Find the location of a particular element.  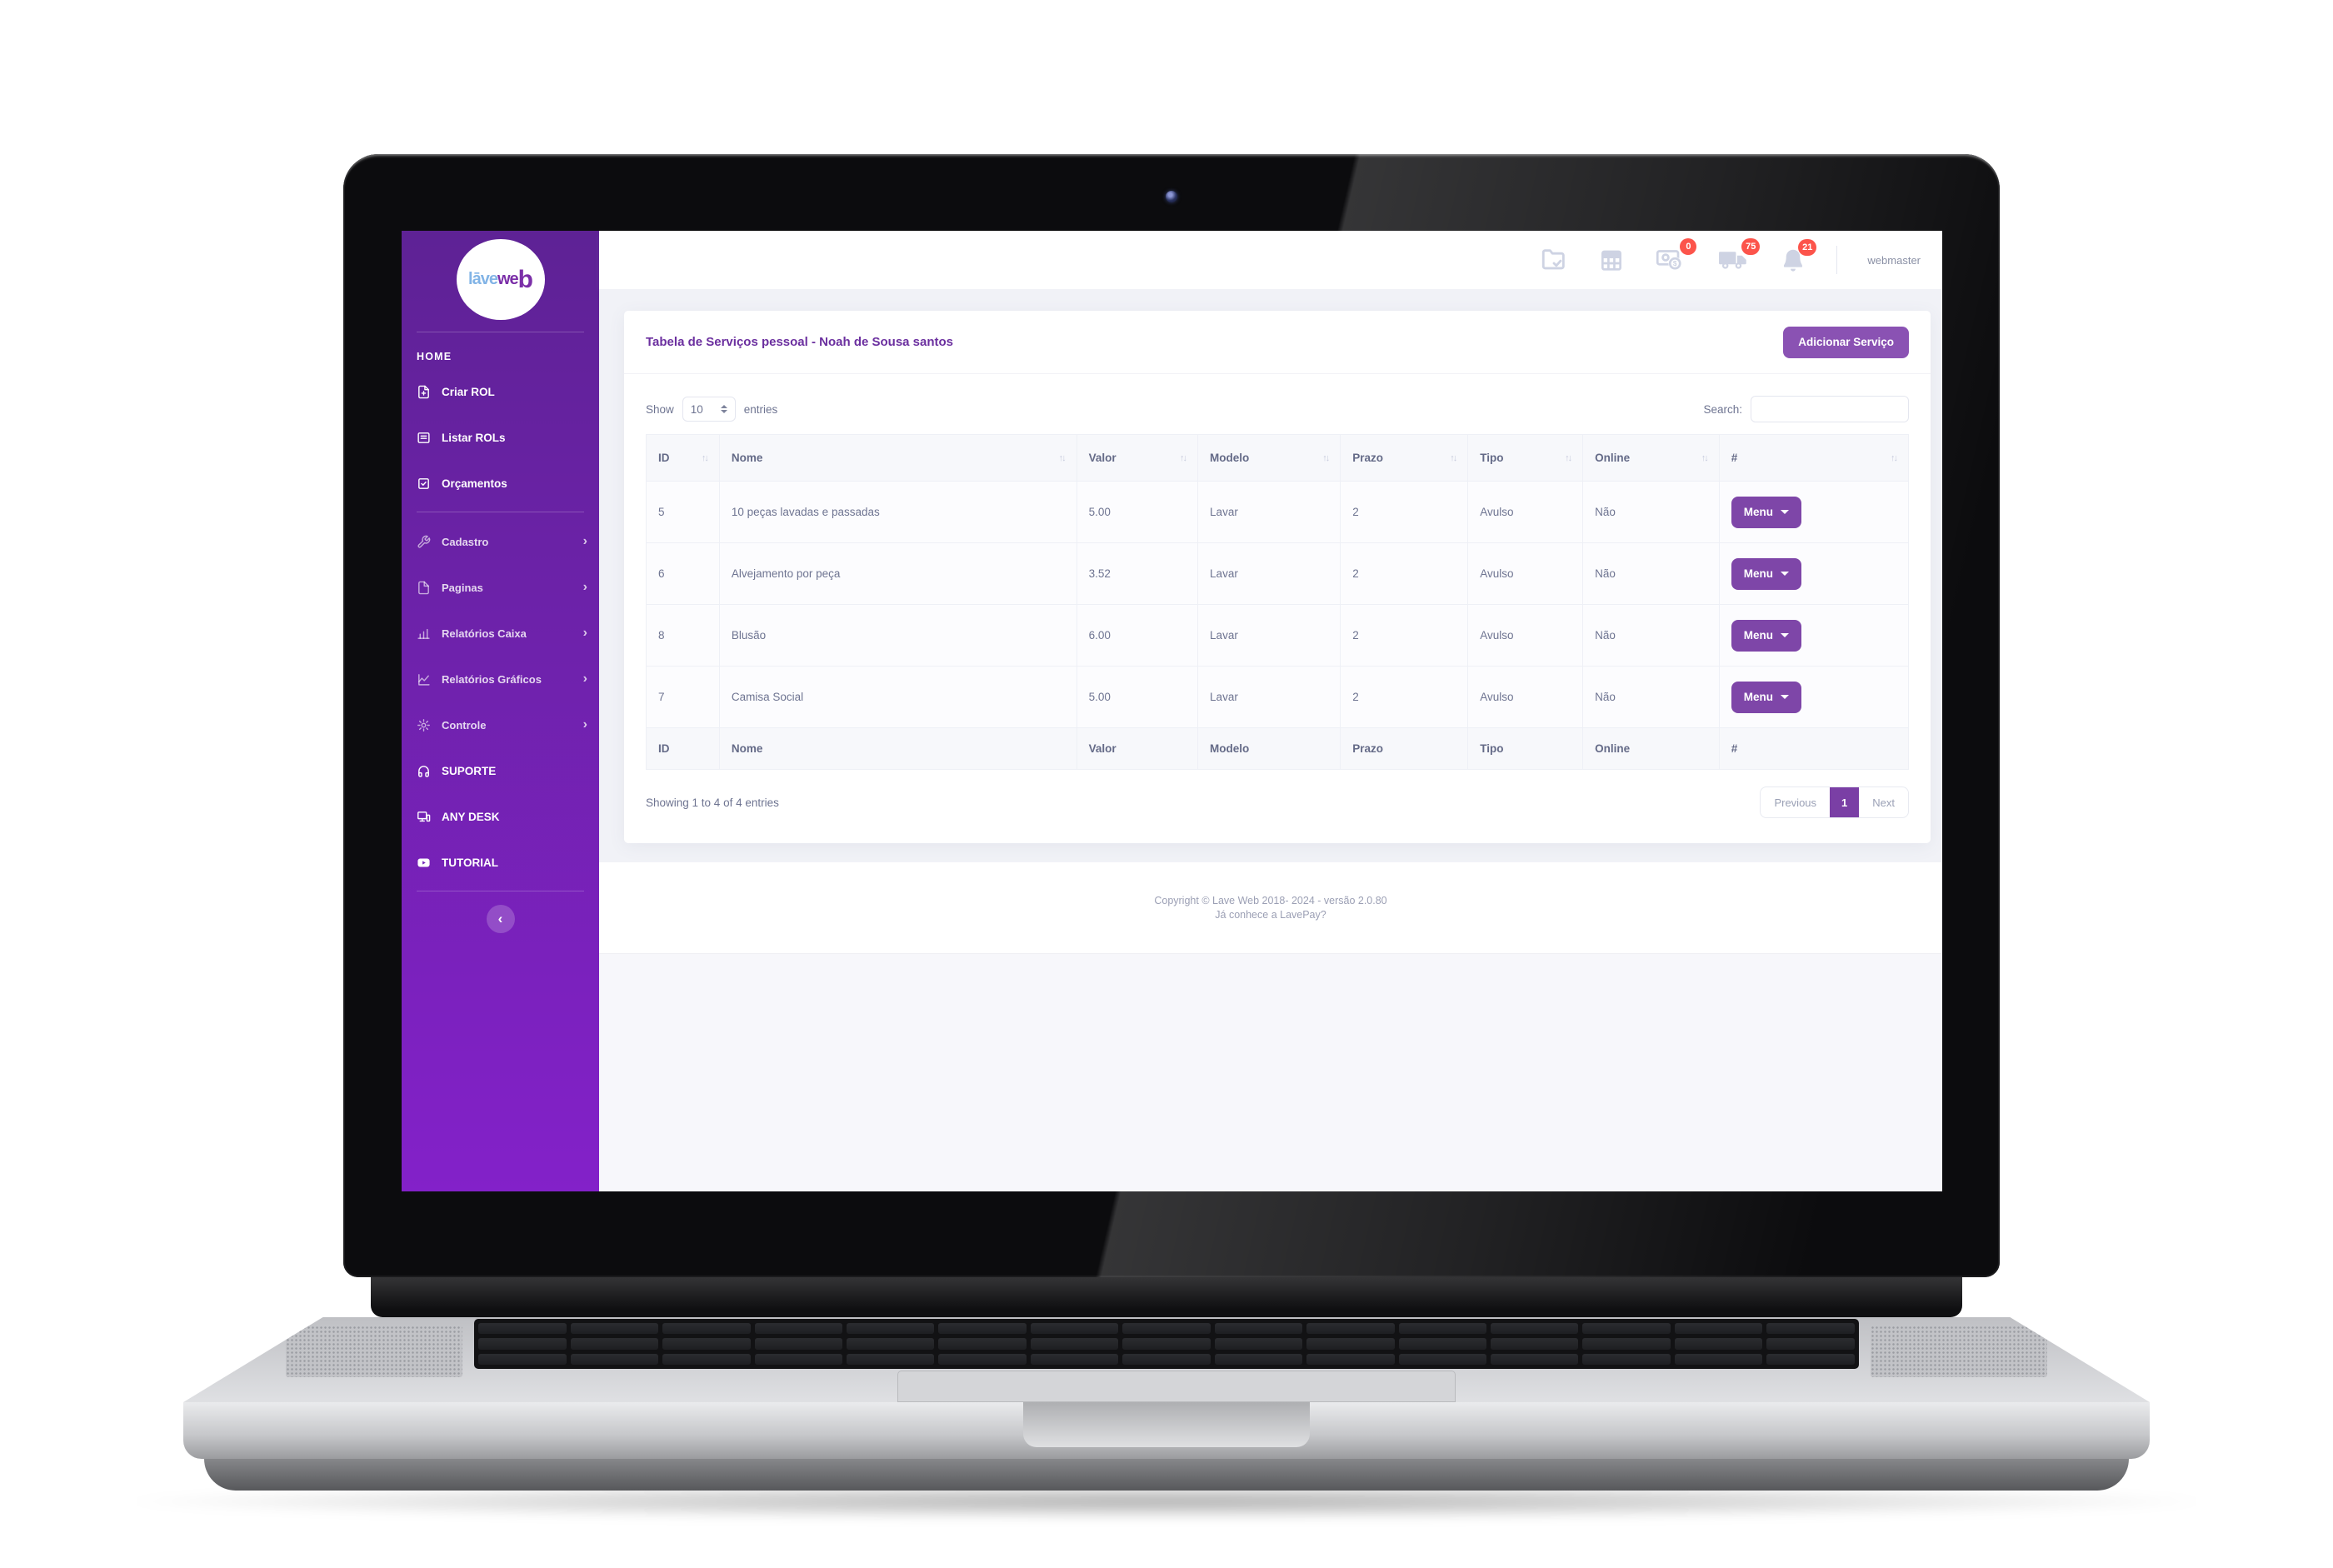

laptop-front-edge is located at coordinates (1166, 1430).